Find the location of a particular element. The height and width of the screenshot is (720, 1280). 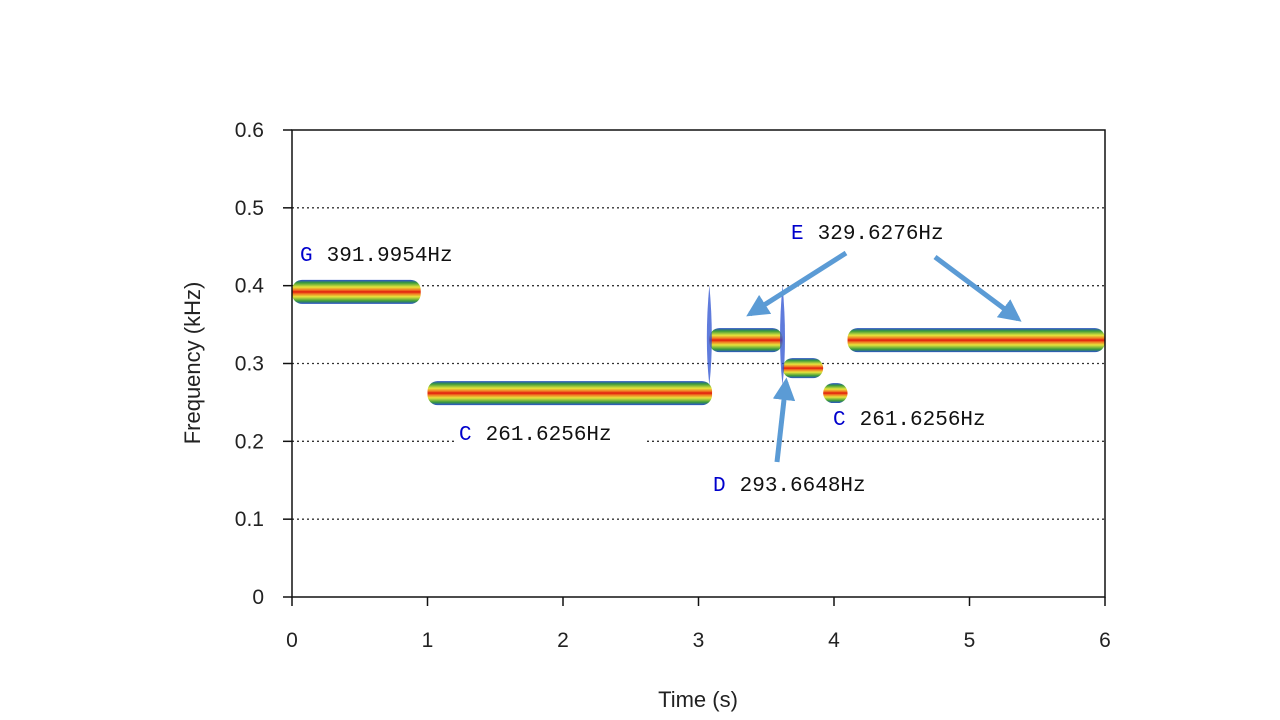

y-tick-label: 0.5 is located at coordinates (249, 208).